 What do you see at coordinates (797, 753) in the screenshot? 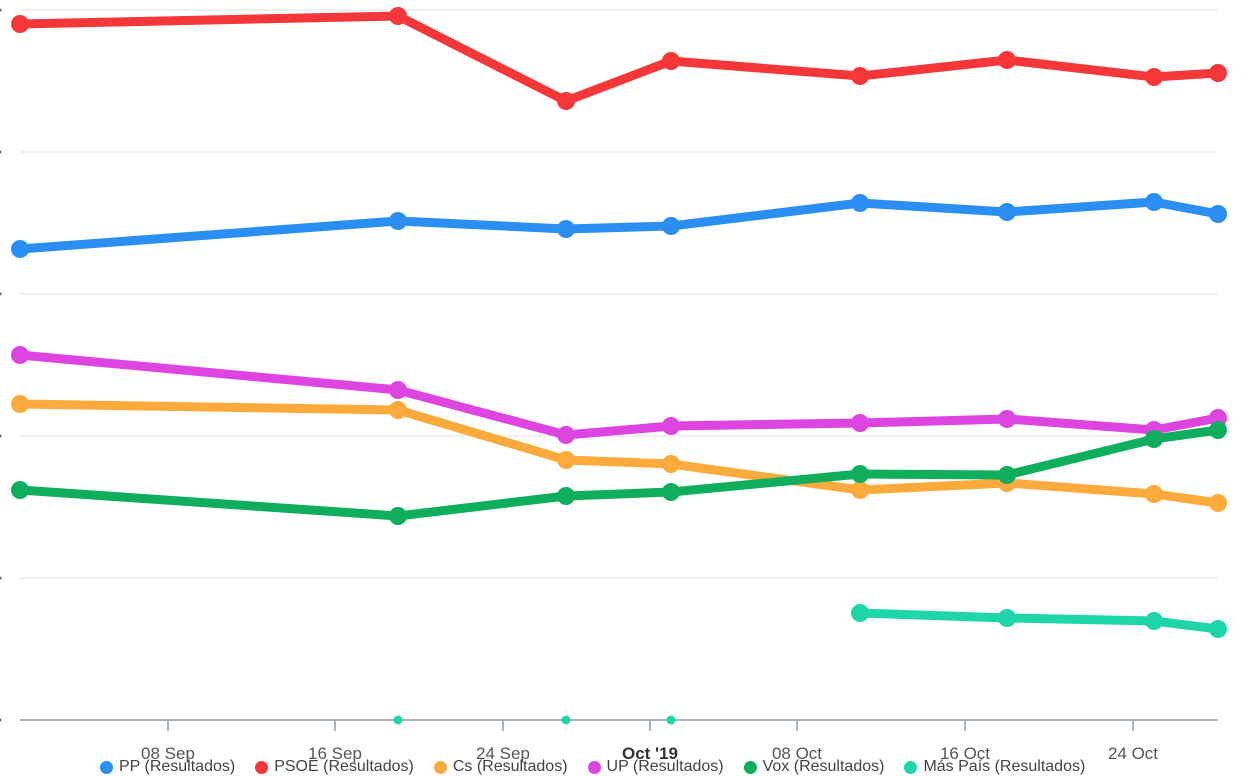
I see `x-tick-label: 08 Oct` at bounding box center [797, 753].